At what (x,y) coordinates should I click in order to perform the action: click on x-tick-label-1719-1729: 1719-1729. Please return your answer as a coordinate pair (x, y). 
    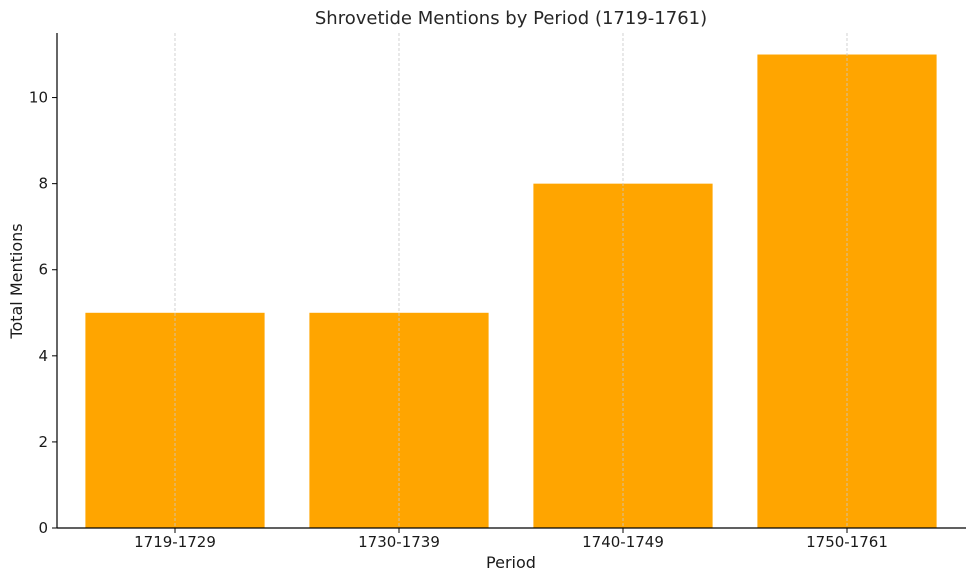
    Looking at the image, I should click on (175, 542).